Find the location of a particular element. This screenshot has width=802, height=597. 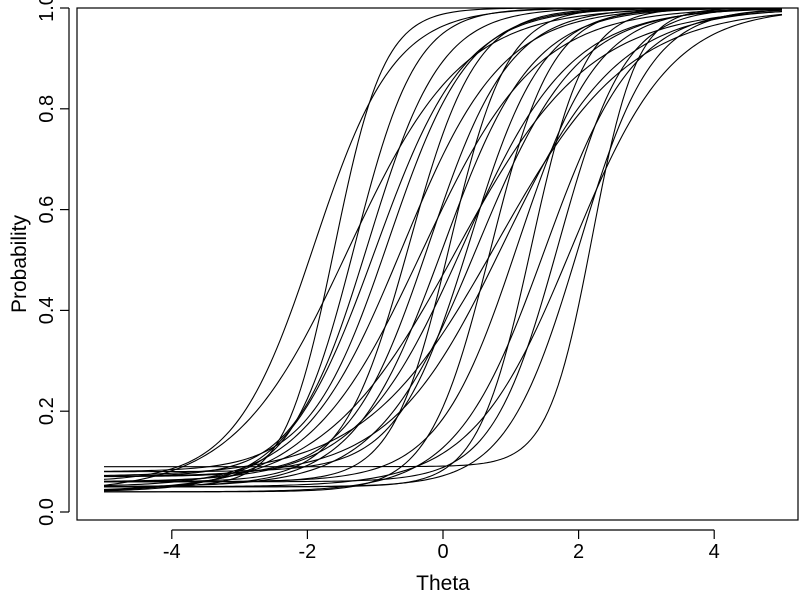

x-axis: -4 -2 0 2 4 is located at coordinates (441, 546).